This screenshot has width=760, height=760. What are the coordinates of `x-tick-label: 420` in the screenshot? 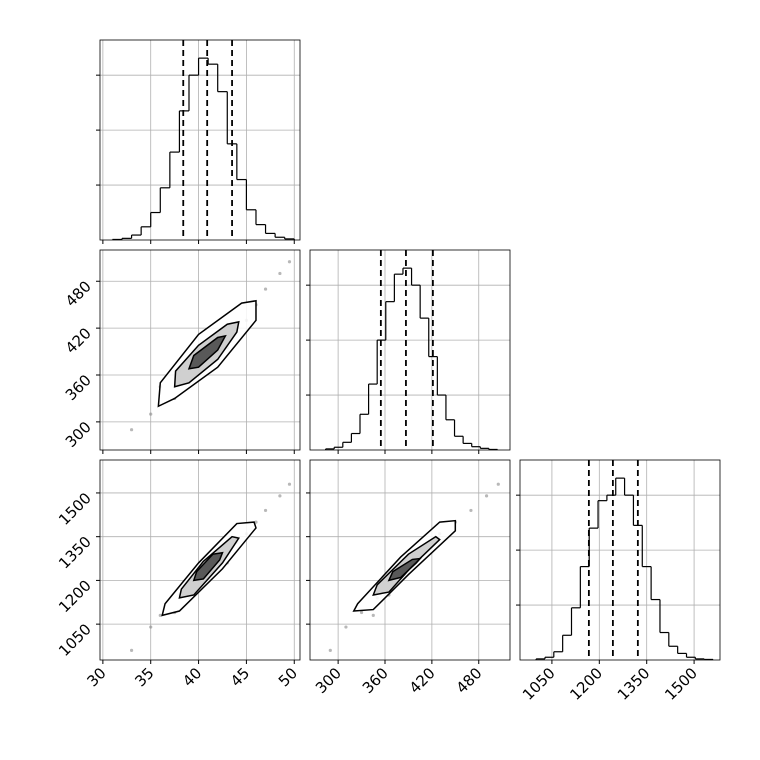 It's located at (422, 680).